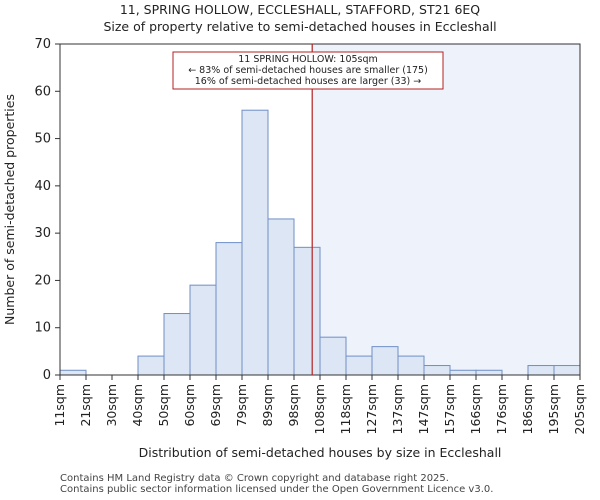 The image size is (600, 500). I want to click on x-tick-label: 195sqm, so click(553, 409).